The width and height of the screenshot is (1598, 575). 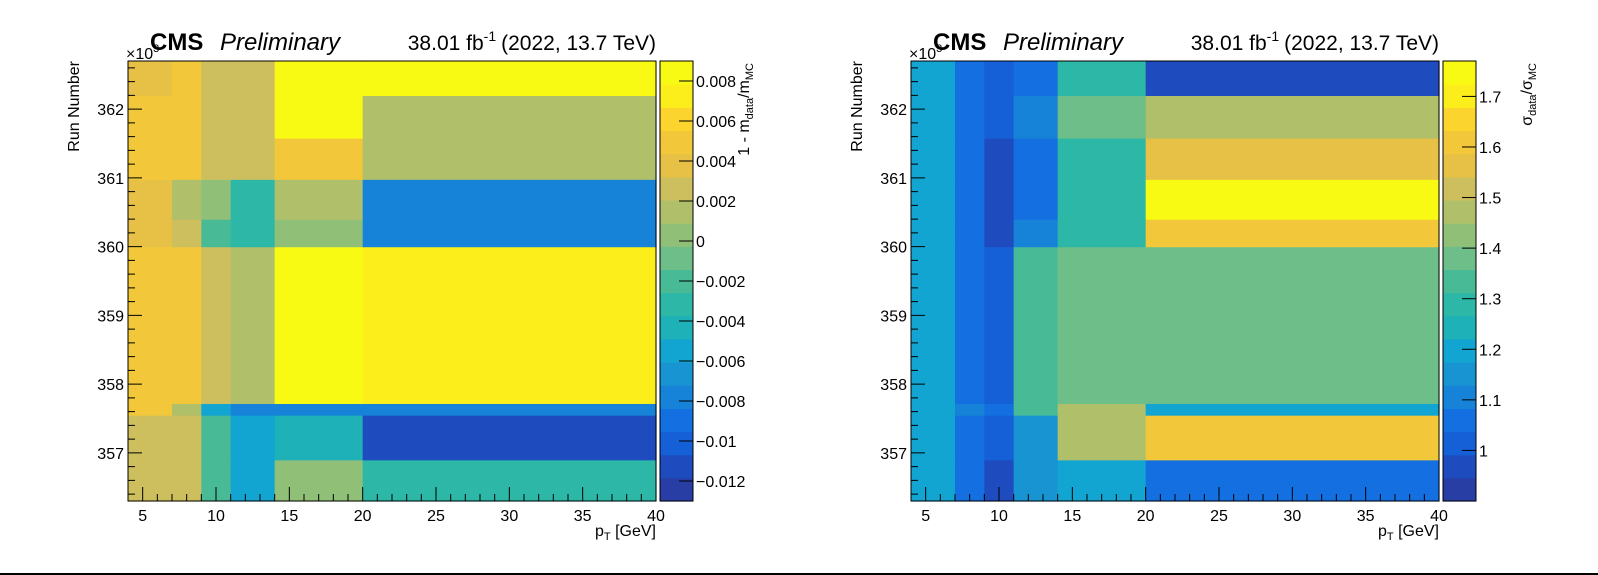 I want to click on colorbar-tick-label: 0, so click(x=700, y=242).